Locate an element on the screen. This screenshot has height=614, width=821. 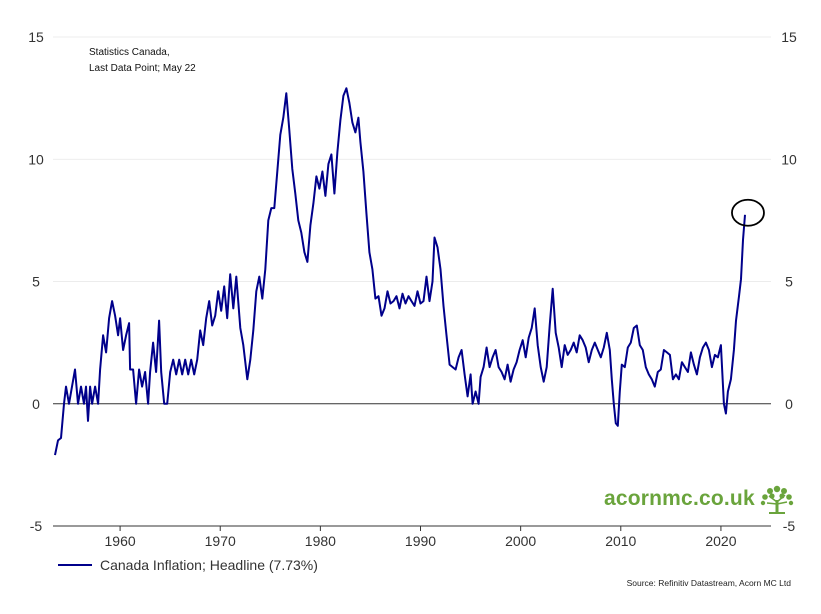
brand-logo: acornmc.co.uk is located at coordinates (699, 499).